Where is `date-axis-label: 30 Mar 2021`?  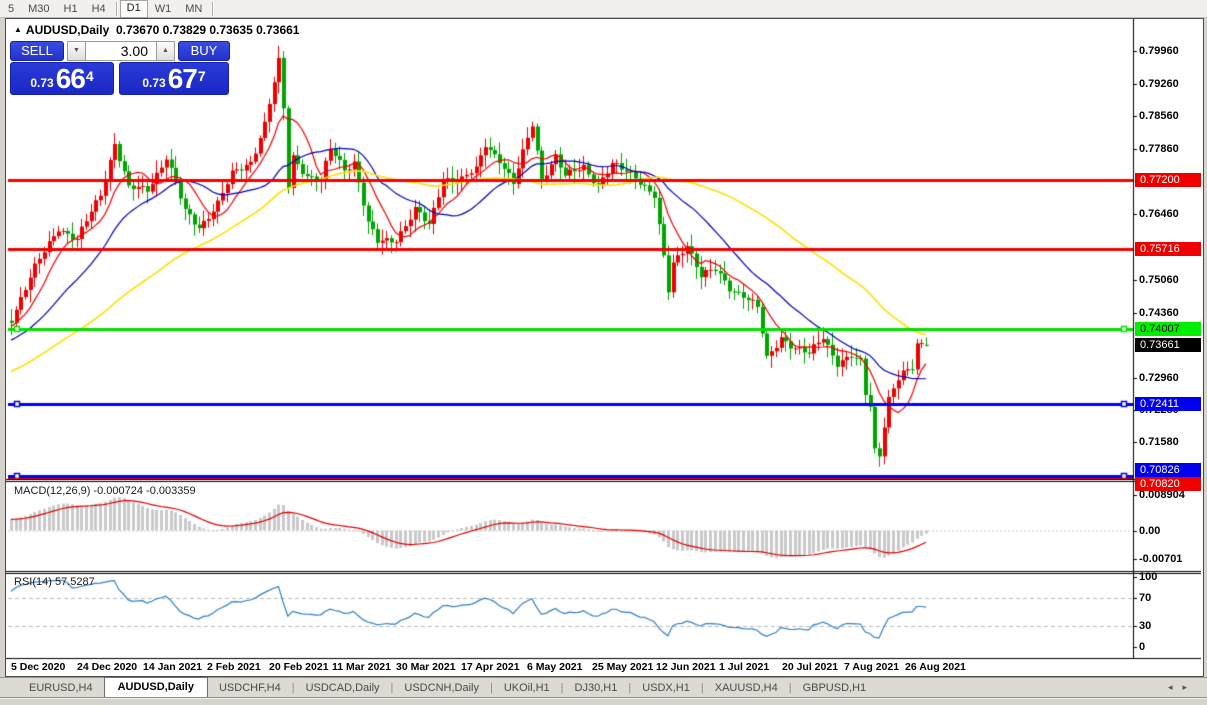 date-axis-label: 30 Mar 2021 is located at coordinates (426, 667).